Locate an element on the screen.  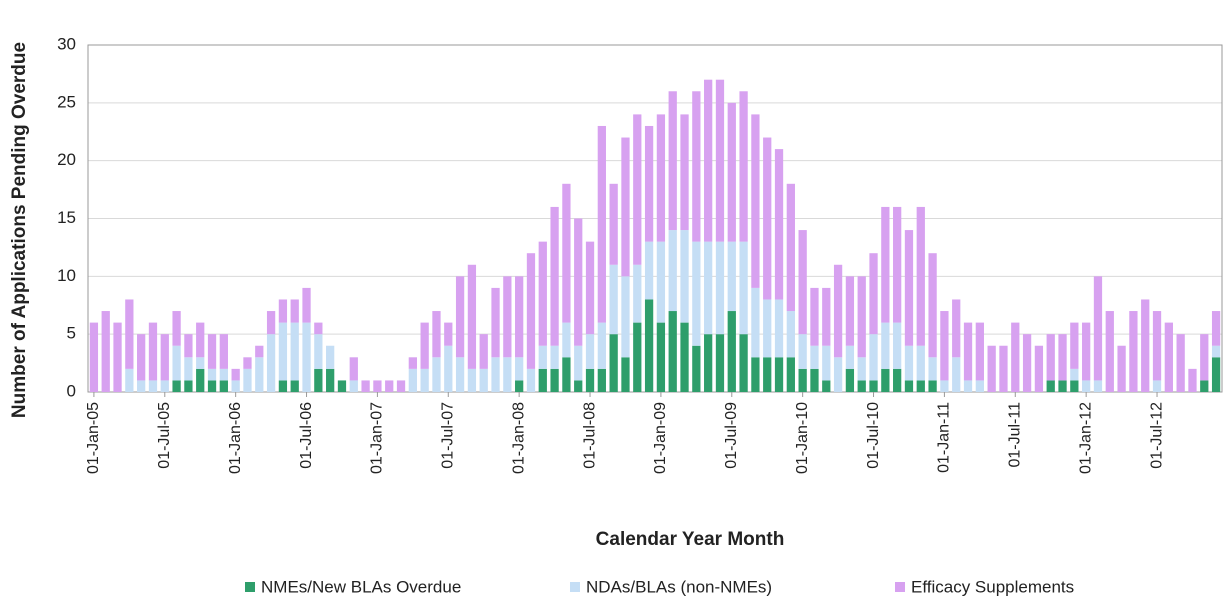
x-tick-label: 01-Jul-08 is located at coordinates (589, 435).